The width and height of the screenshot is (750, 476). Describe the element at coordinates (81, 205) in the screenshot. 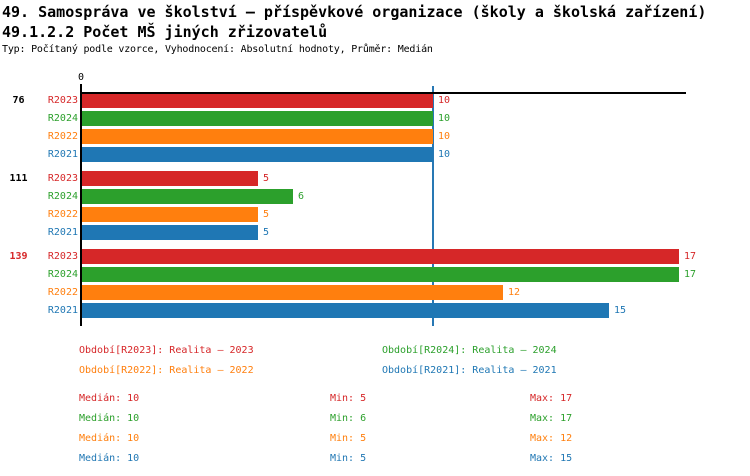

I see `y-axis-line` at that location.